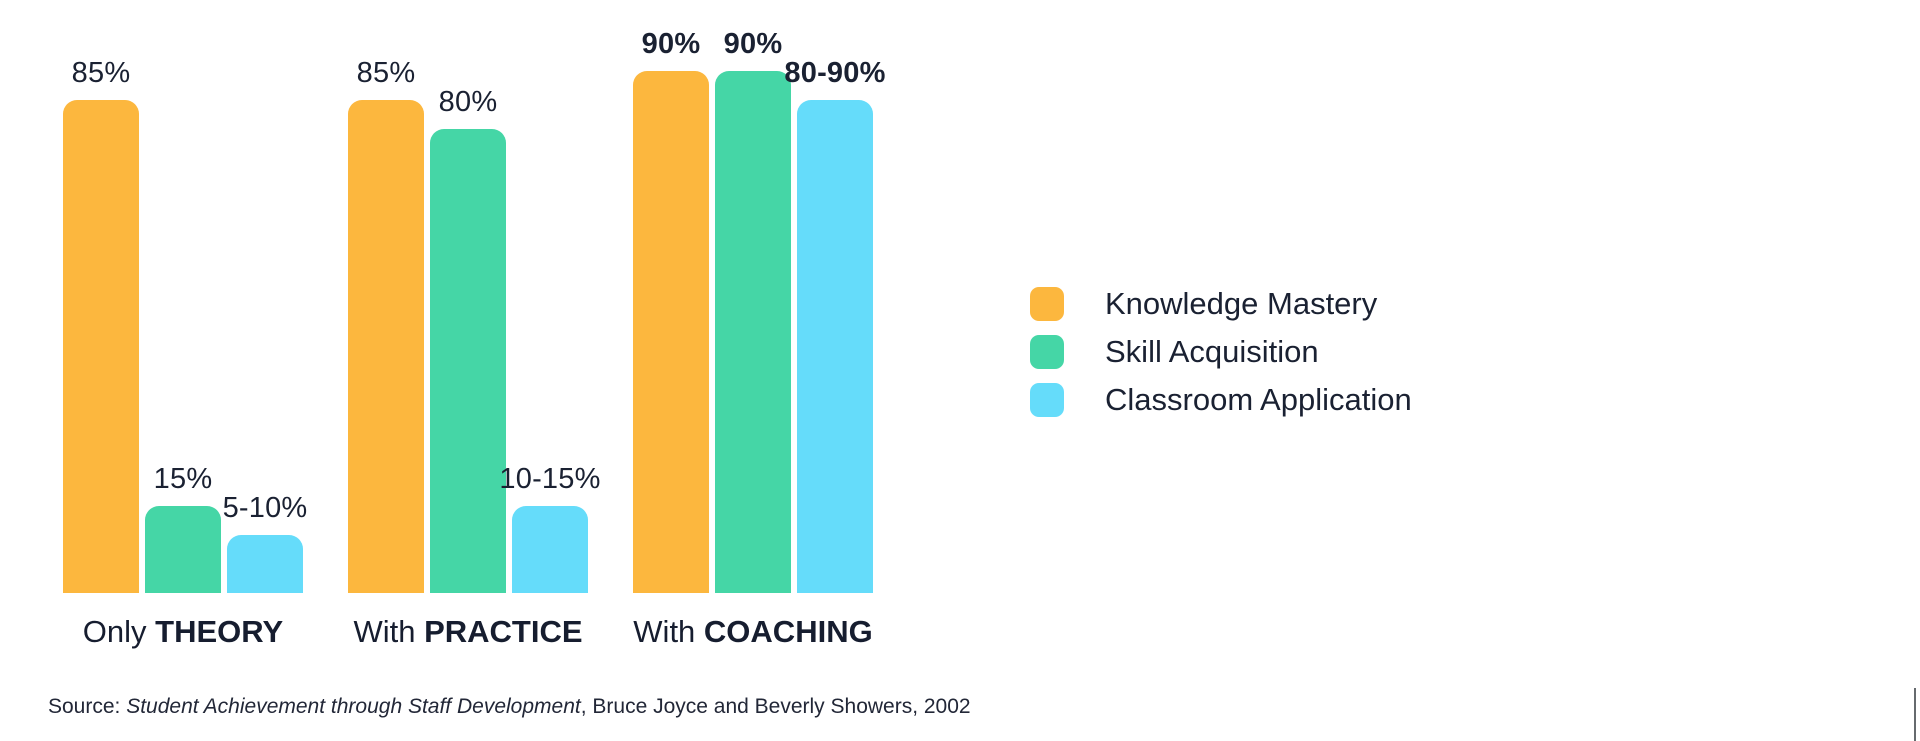 The height and width of the screenshot is (741, 1920). I want to click on bar-skill-acquisition-only-theory, so click(183, 549).